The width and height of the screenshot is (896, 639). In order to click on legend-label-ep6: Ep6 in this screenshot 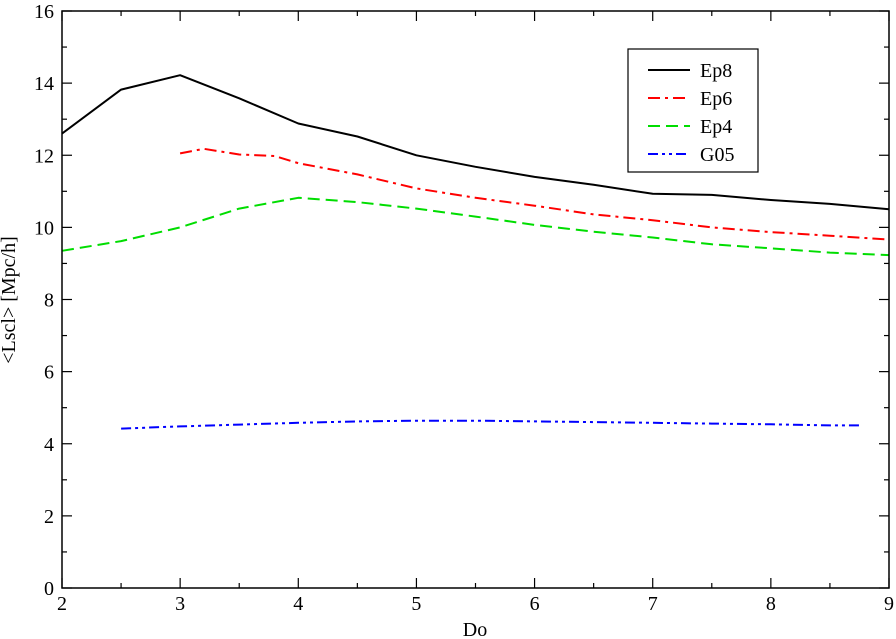, I will do `click(716, 99)`.